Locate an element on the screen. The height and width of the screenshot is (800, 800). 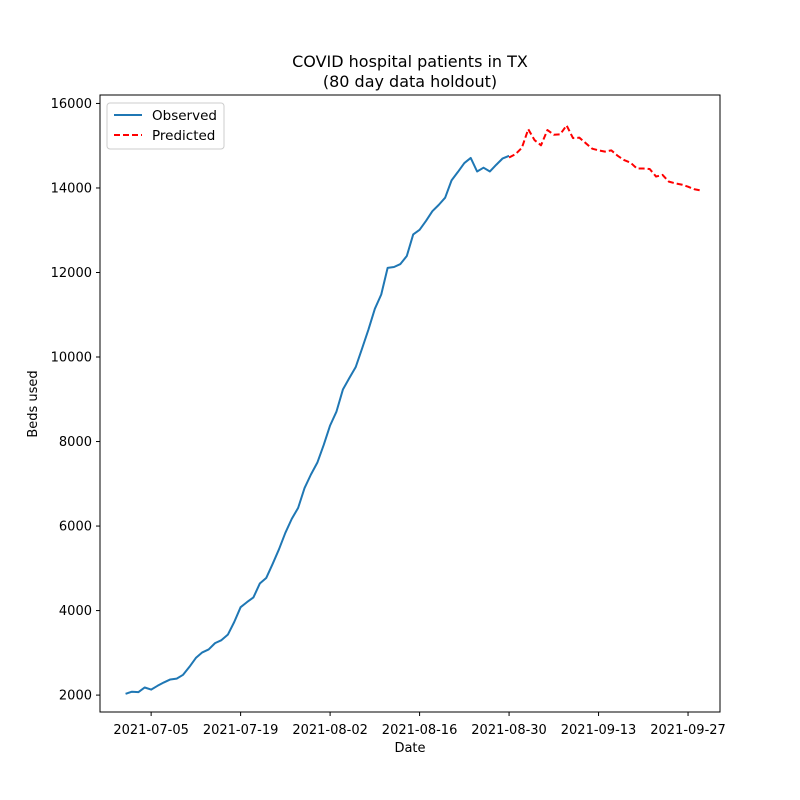
chart-title-line-2: (80 day data holdout) is located at coordinates (410, 81).